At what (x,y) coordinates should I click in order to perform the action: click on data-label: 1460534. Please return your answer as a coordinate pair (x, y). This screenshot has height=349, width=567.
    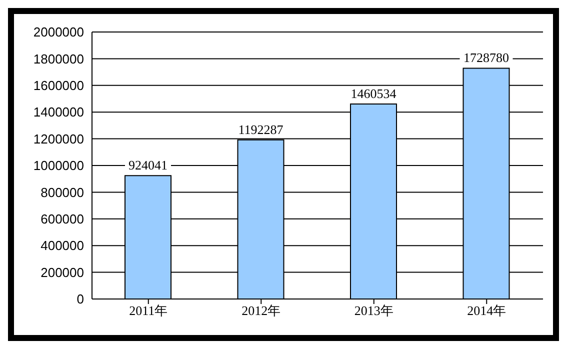
    Looking at the image, I should click on (373, 94).